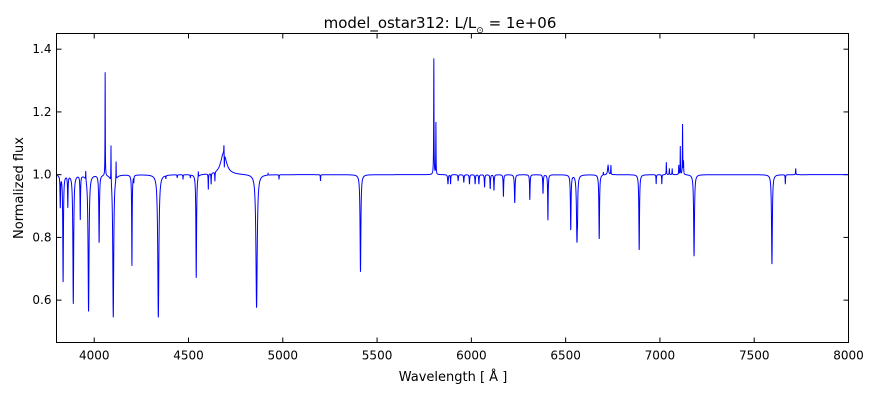  I want to click on y-tick-label: 0.6, so click(41, 300).